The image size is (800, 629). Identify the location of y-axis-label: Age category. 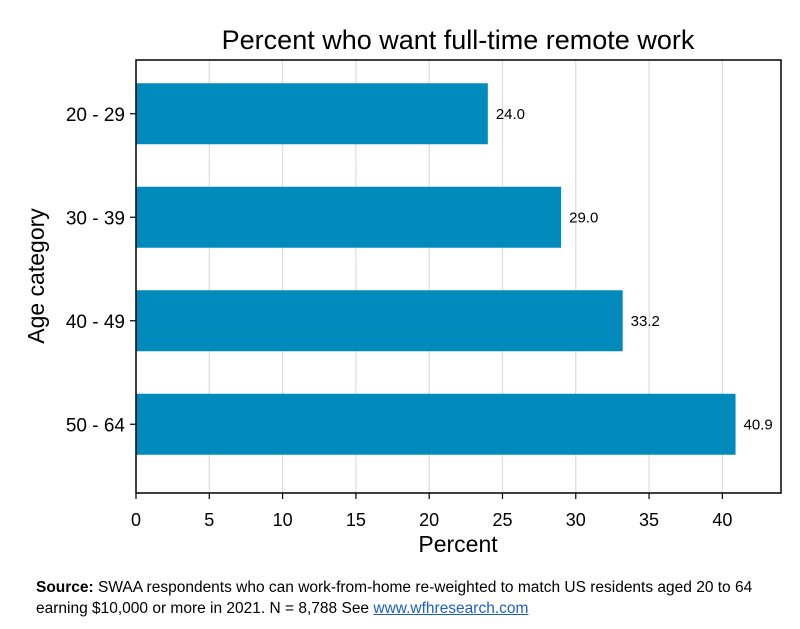
(36, 276).